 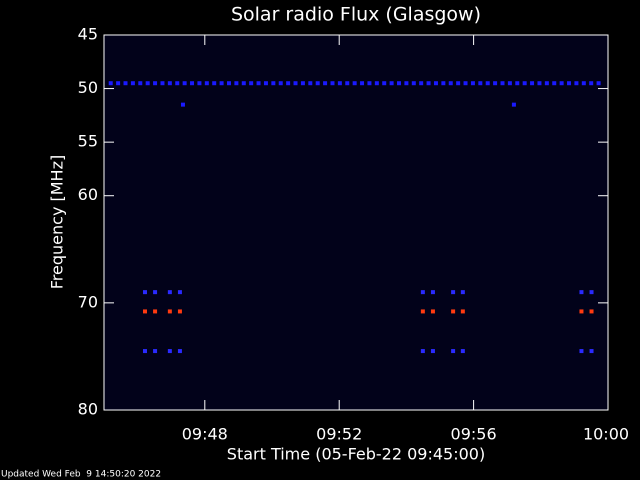 What do you see at coordinates (88, 409) in the screenshot?
I see `y-tick-label: 80` at bounding box center [88, 409].